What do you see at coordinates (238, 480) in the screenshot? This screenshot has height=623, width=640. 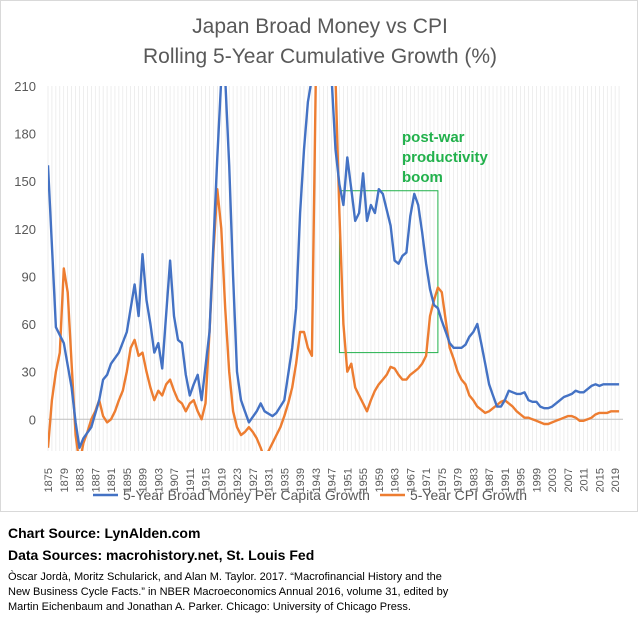 I see `x-tick-label: 1923` at bounding box center [238, 480].